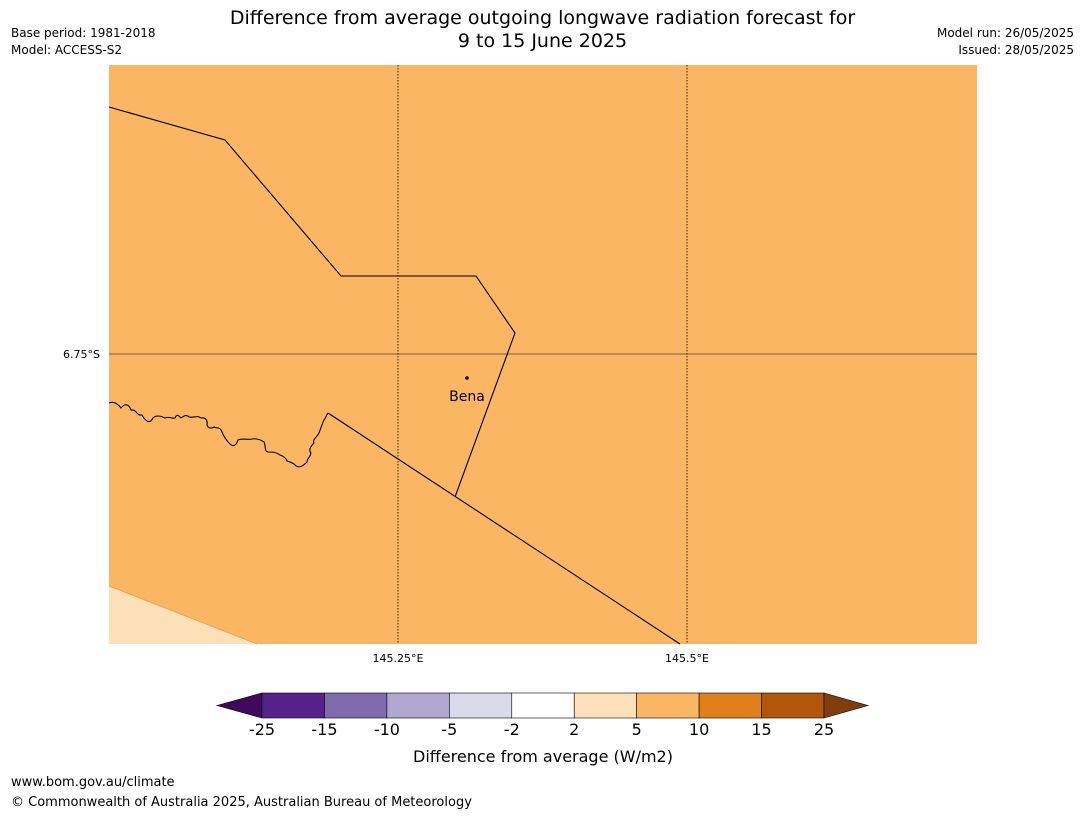 This screenshot has height=816, width=1085. Describe the element at coordinates (81, 354) in the screenshot. I see `lat-label: 6.75°S` at that location.